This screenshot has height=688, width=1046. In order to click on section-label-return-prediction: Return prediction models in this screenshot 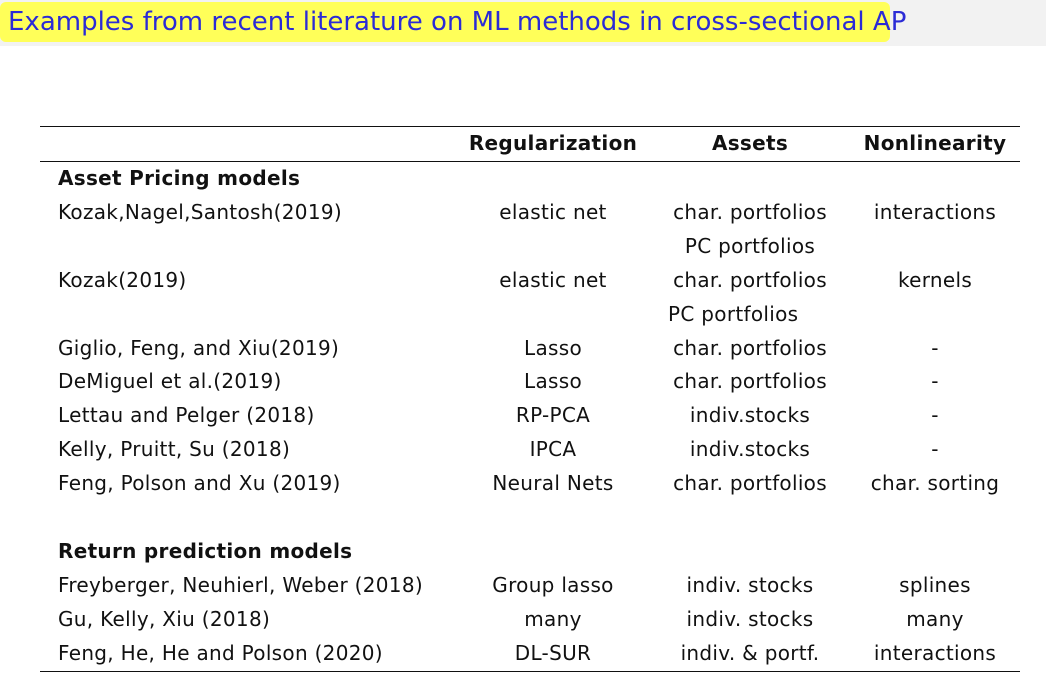, I will do `click(205, 551)`.